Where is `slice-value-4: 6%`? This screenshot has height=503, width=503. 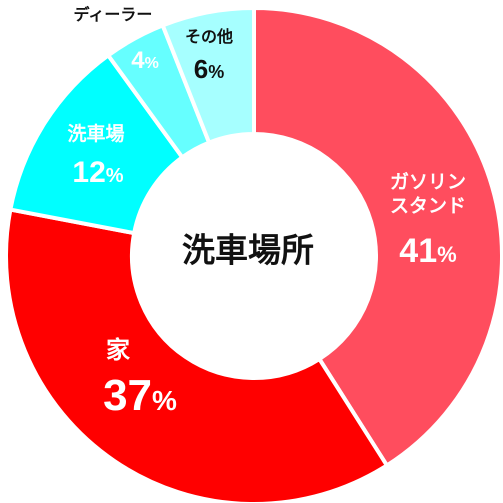 slice-value-4: 6% is located at coordinates (209, 69).